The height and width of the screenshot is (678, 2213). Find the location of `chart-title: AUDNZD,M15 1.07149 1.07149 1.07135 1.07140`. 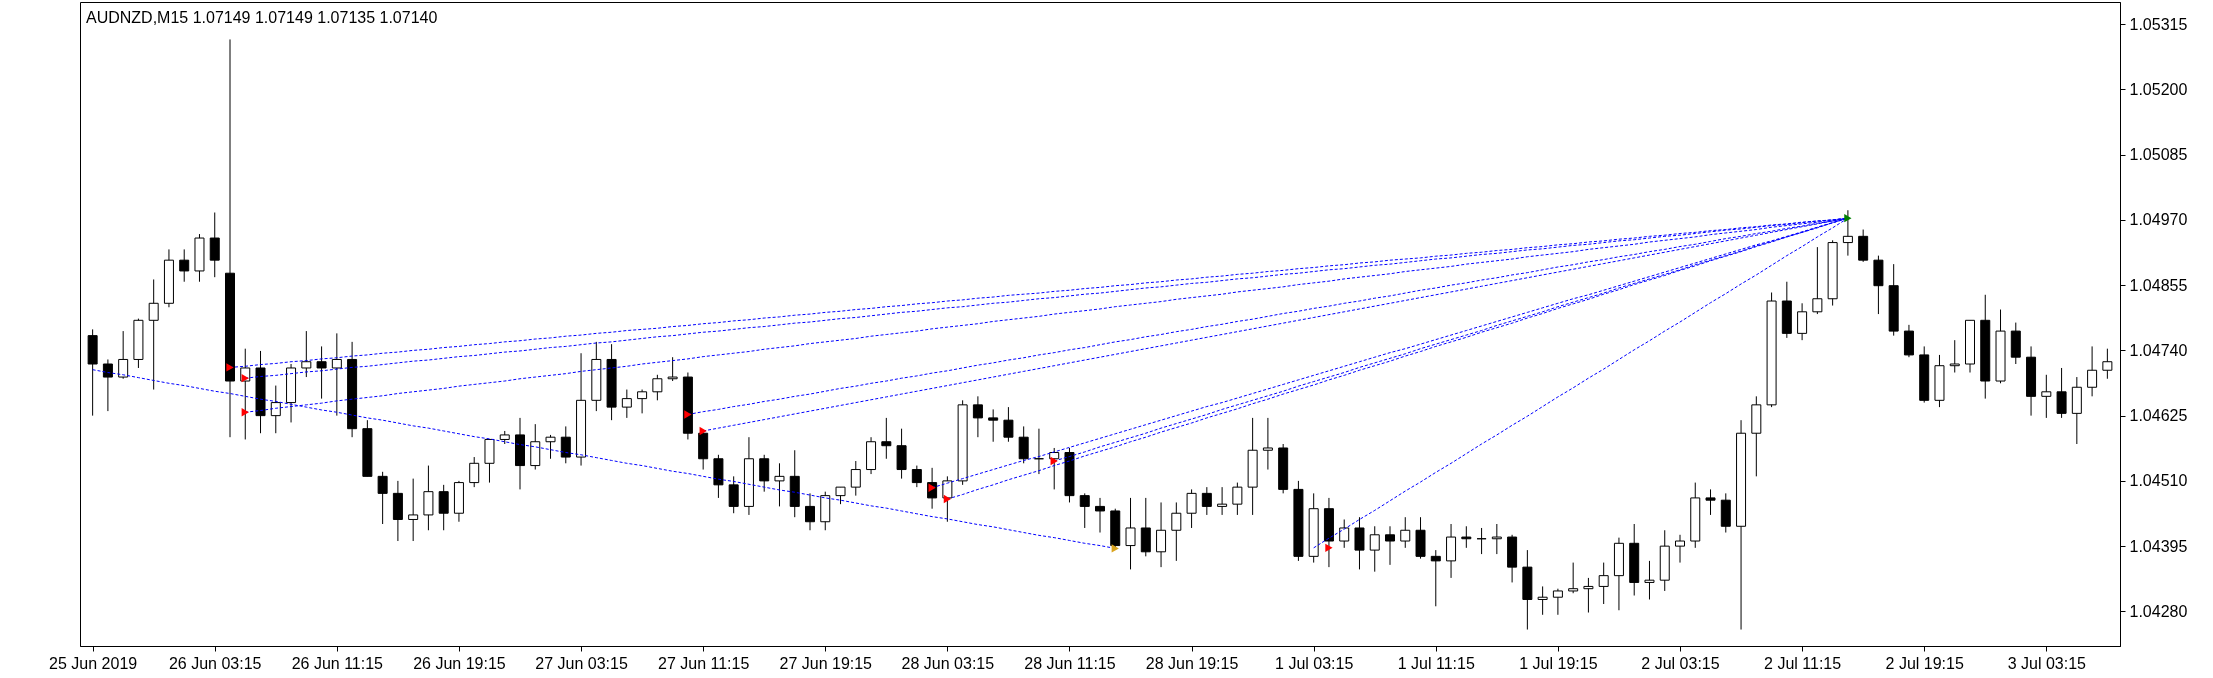

chart-title: AUDNZD,M15 1.07149 1.07149 1.07135 1.07140 is located at coordinates (262, 17).